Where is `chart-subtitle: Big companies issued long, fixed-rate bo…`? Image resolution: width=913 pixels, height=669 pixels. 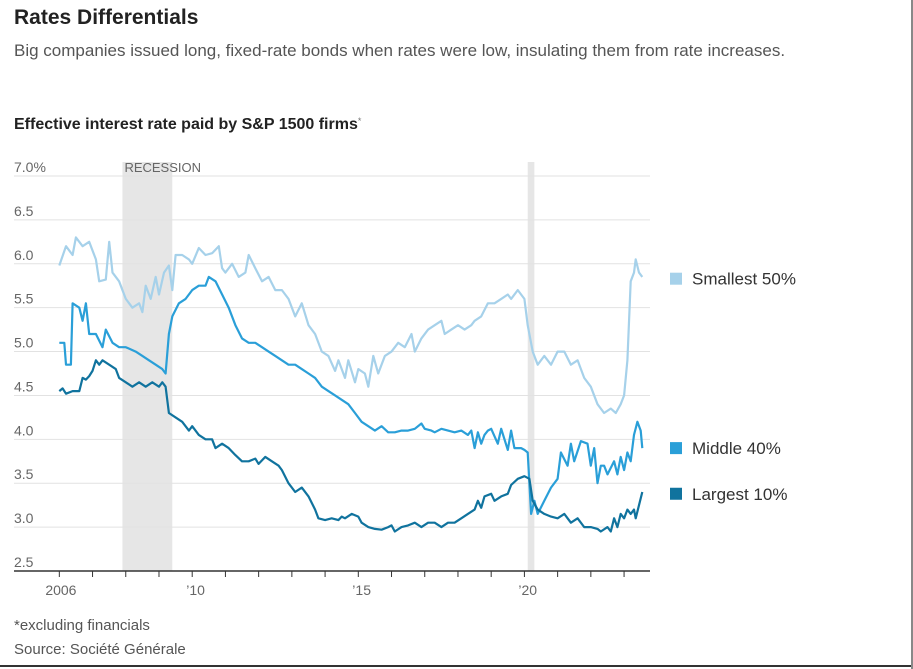
chart-subtitle: Big companies issued long, fixed-rate bo… is located at coordinates (400, 50).